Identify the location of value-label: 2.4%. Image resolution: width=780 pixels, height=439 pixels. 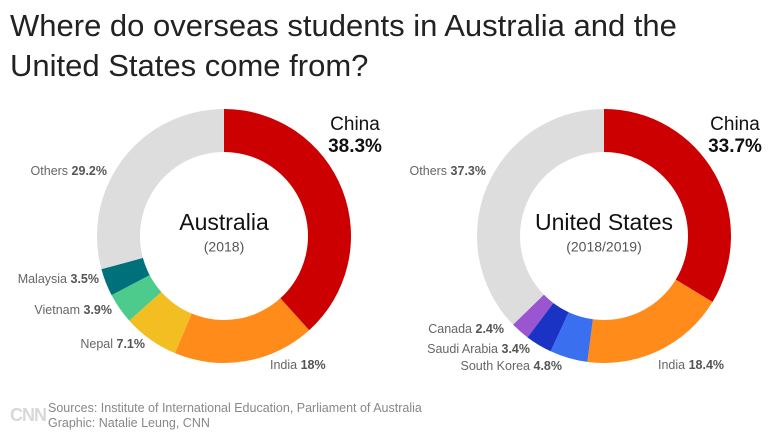
(490, 329).